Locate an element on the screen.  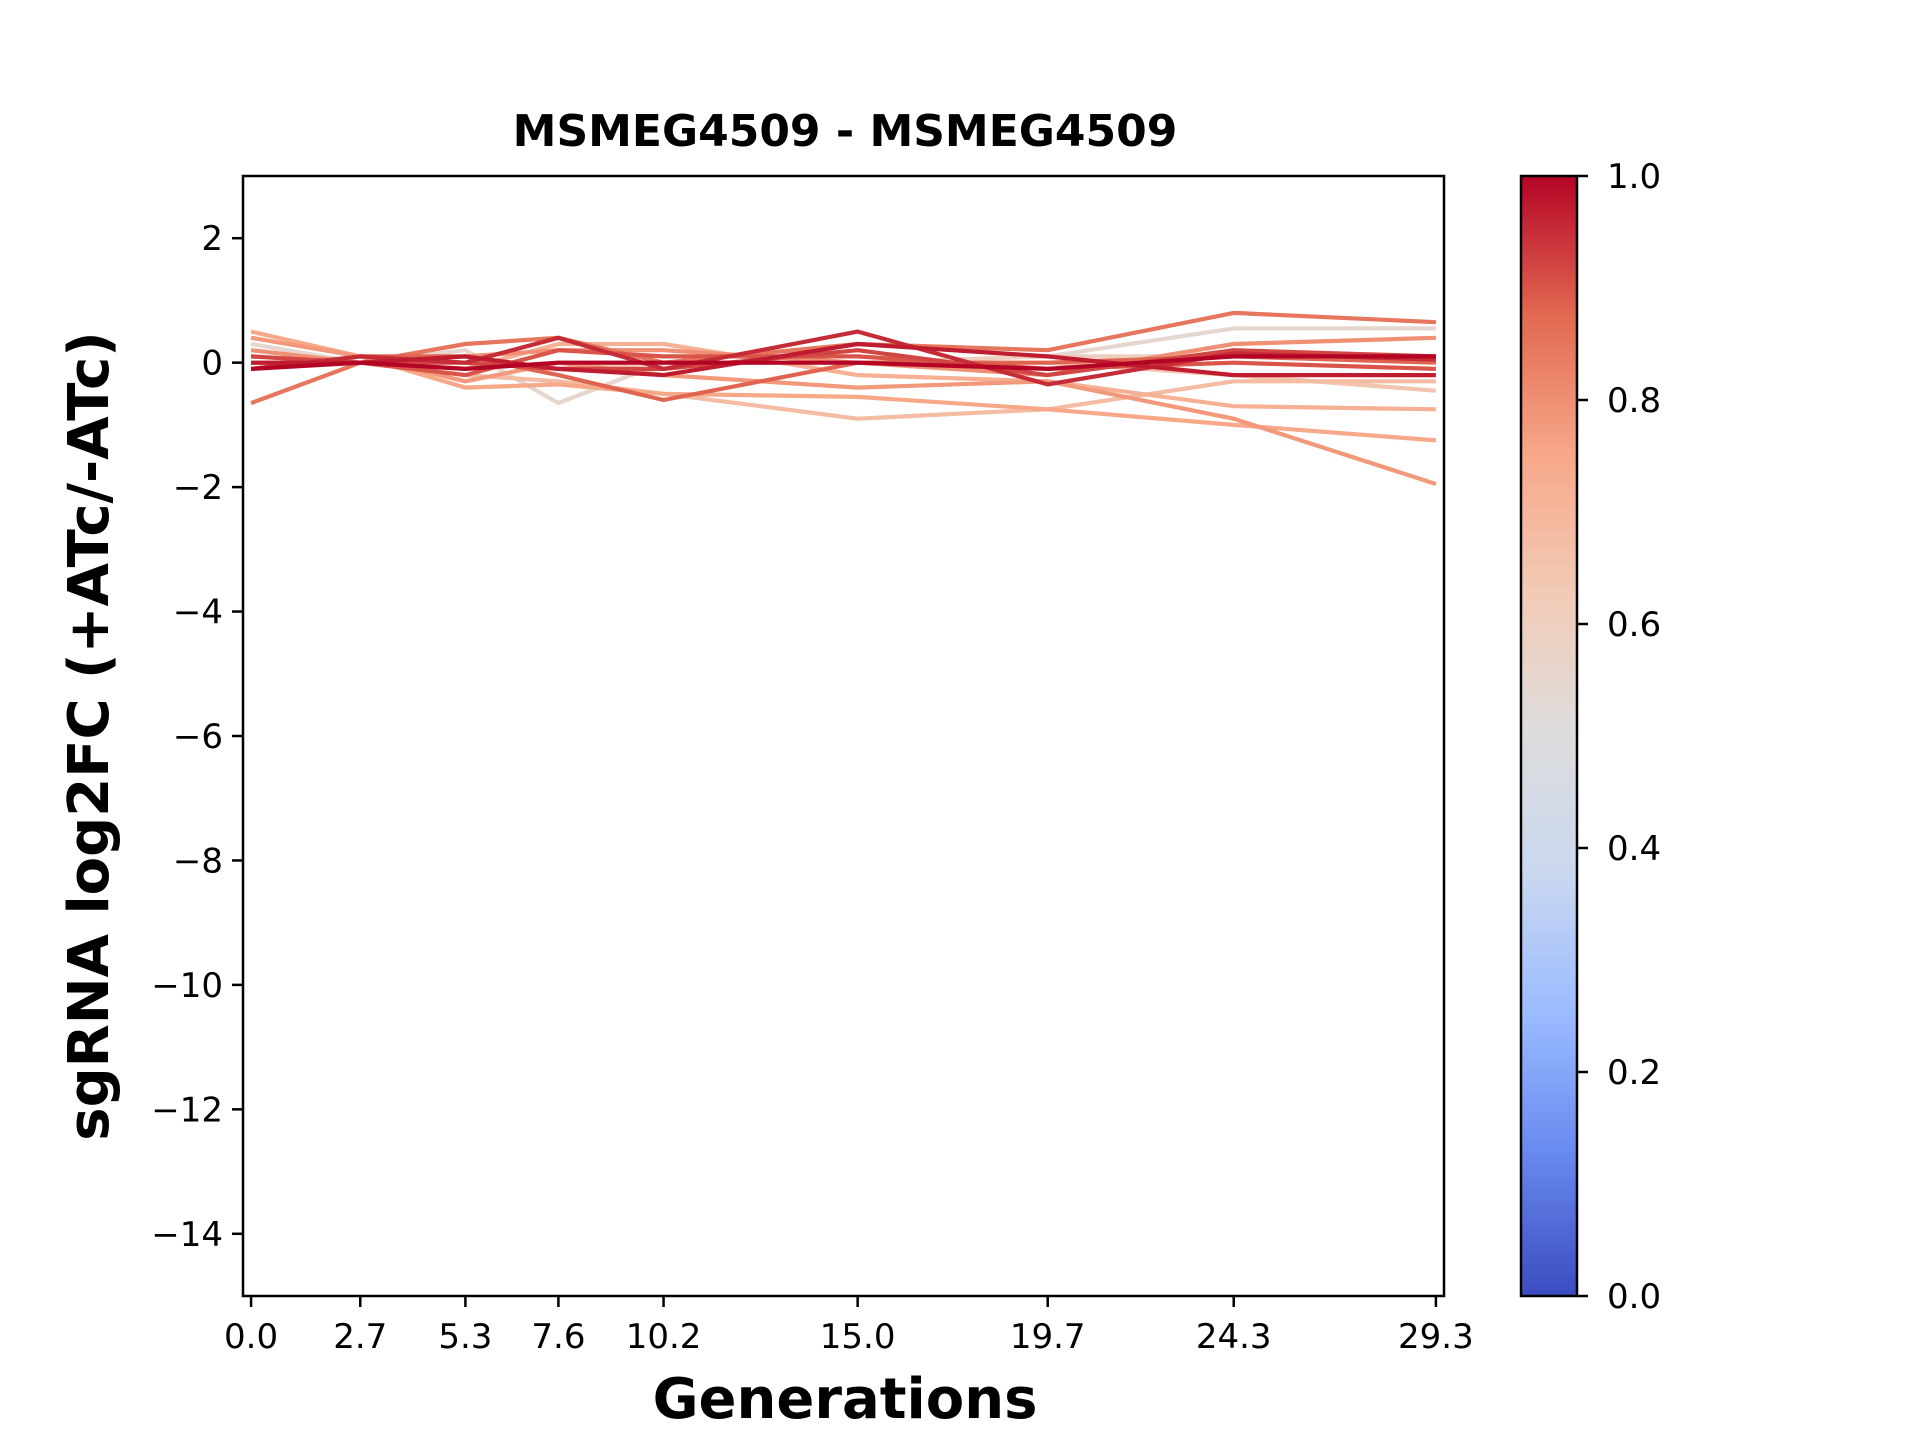
colorbar-ticks: 0.0 0.2 0.4 0.6 0.8 1.0 is located at coordinates (1619, 737).